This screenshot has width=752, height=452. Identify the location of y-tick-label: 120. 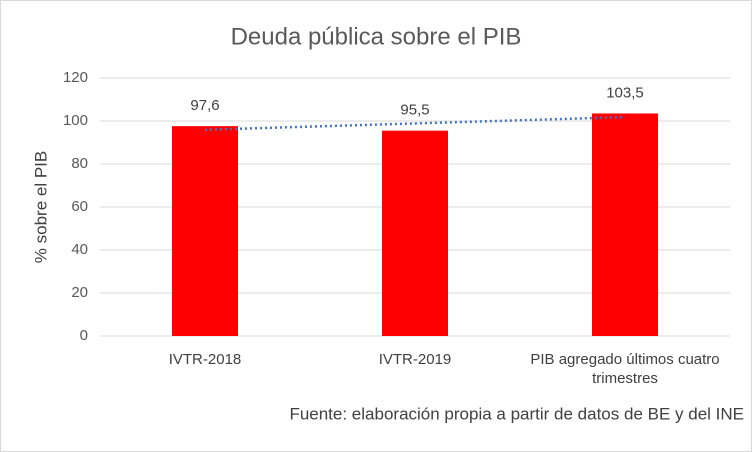
(75, 77).